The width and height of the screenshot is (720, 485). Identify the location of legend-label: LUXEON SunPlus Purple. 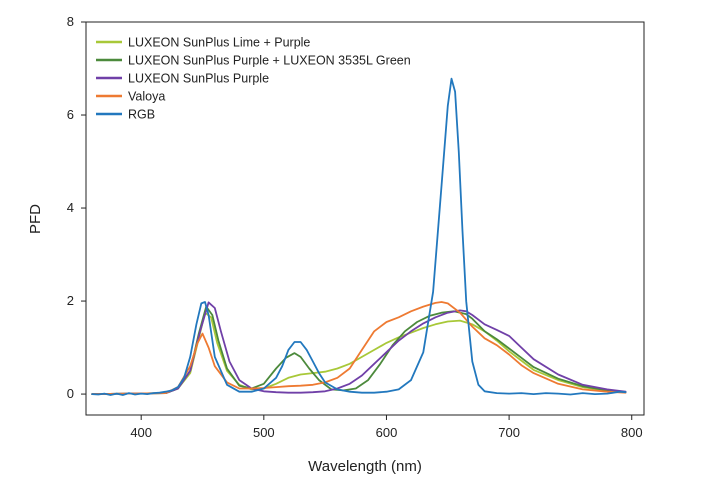
(198, 79).